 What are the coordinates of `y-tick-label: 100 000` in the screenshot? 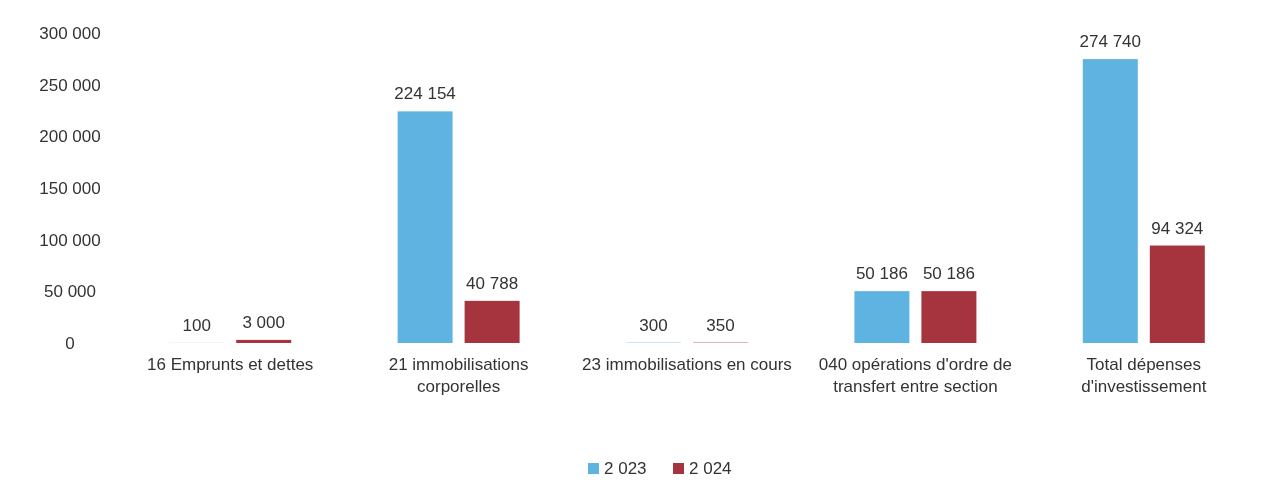 It's located at (70, 240).